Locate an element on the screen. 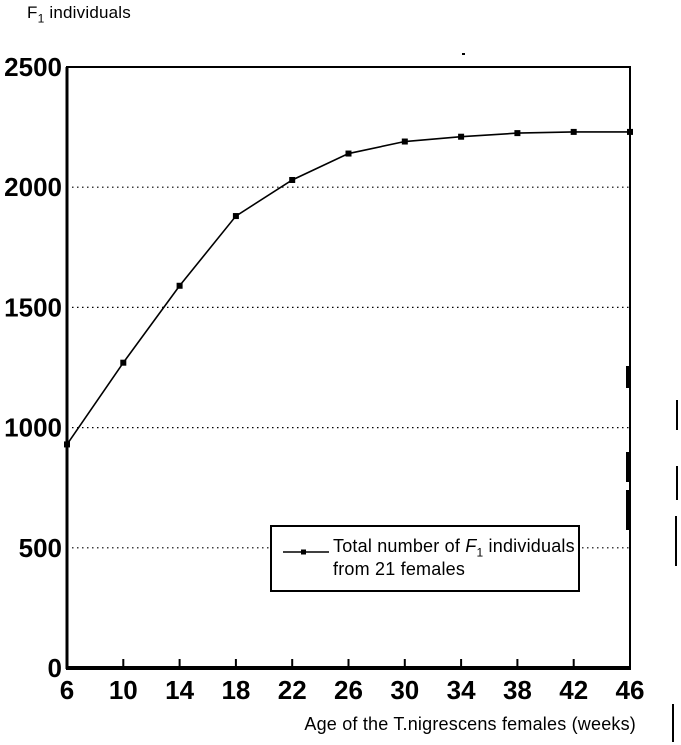 This screenshot has width=681, height=745. y-tick-label: 1000 is located at coordinates (33, 428).